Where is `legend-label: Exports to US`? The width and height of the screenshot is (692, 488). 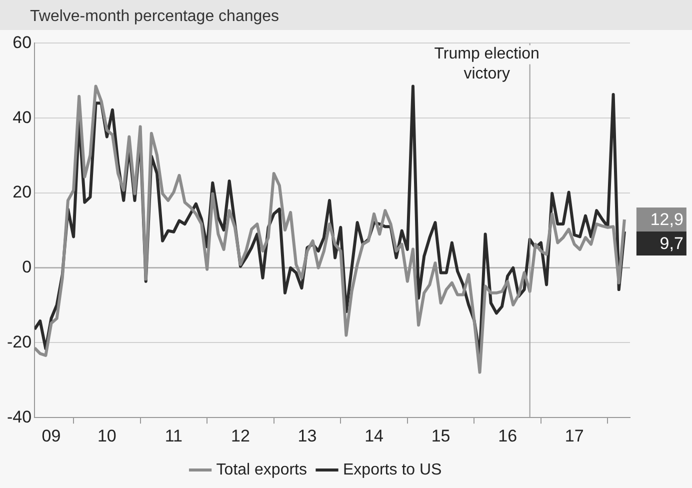
legend-label: Exports to US is located at coordinates (392, 469).